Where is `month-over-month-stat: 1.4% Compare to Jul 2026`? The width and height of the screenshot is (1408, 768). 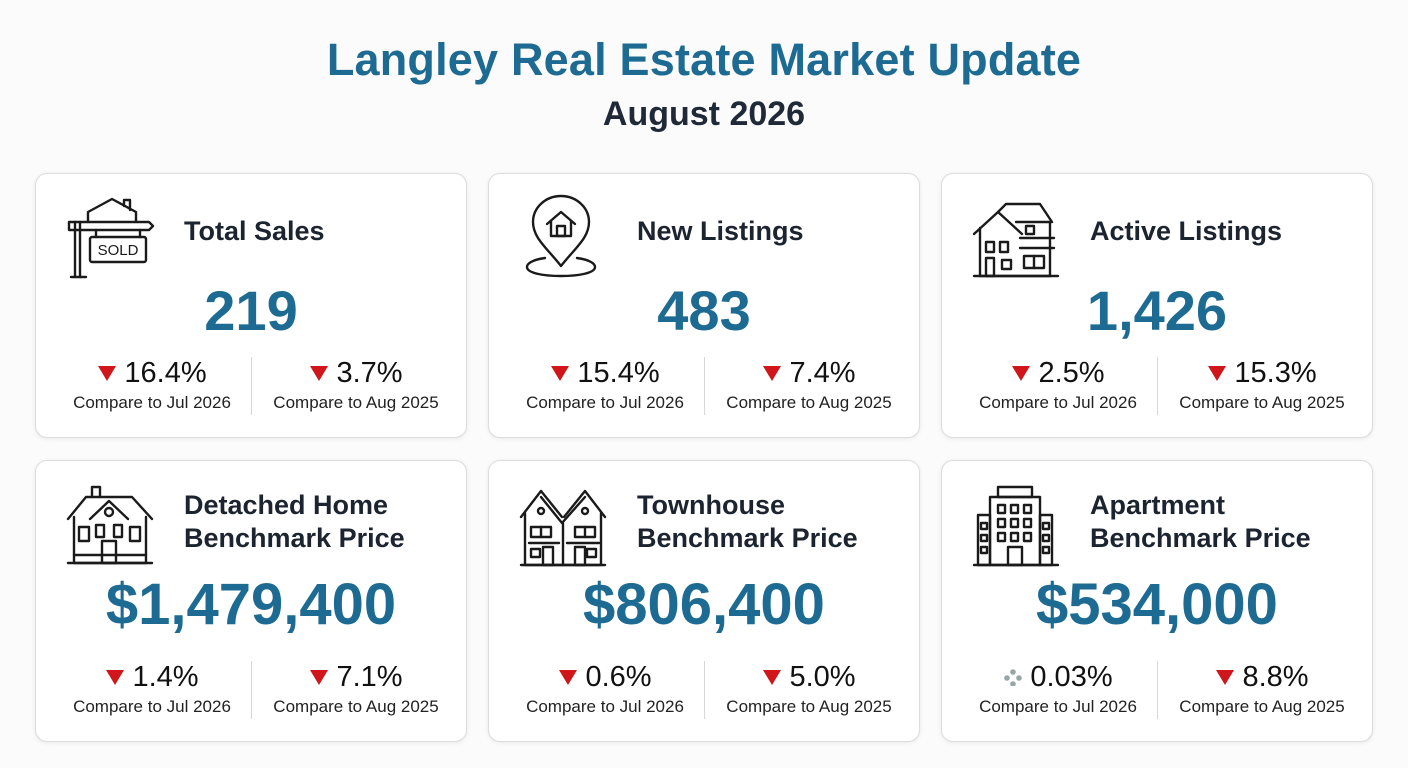 month-over-month-stat: 1.4% Compare to Jul 2026 is located at coordinates (152, 689).